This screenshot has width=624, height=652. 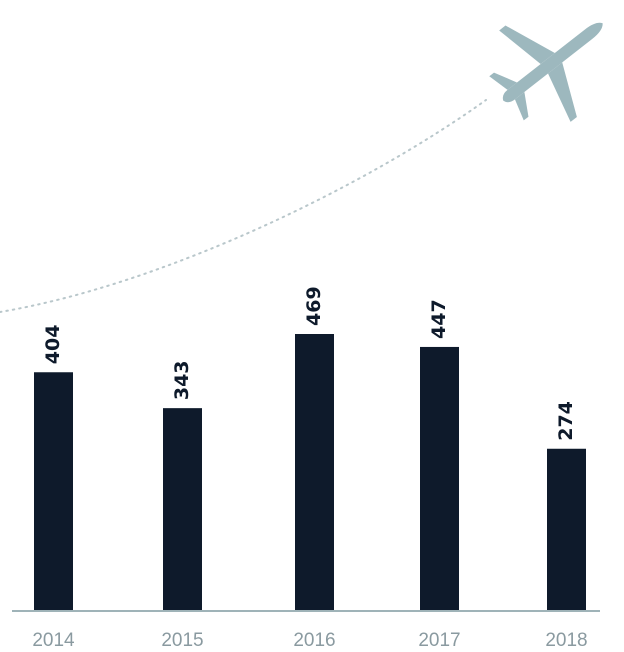 What do you see at coordinates (566, 640) in the screenshot?
I see `x-tick-label-2018: 2018` at bounding box center [566, 640].